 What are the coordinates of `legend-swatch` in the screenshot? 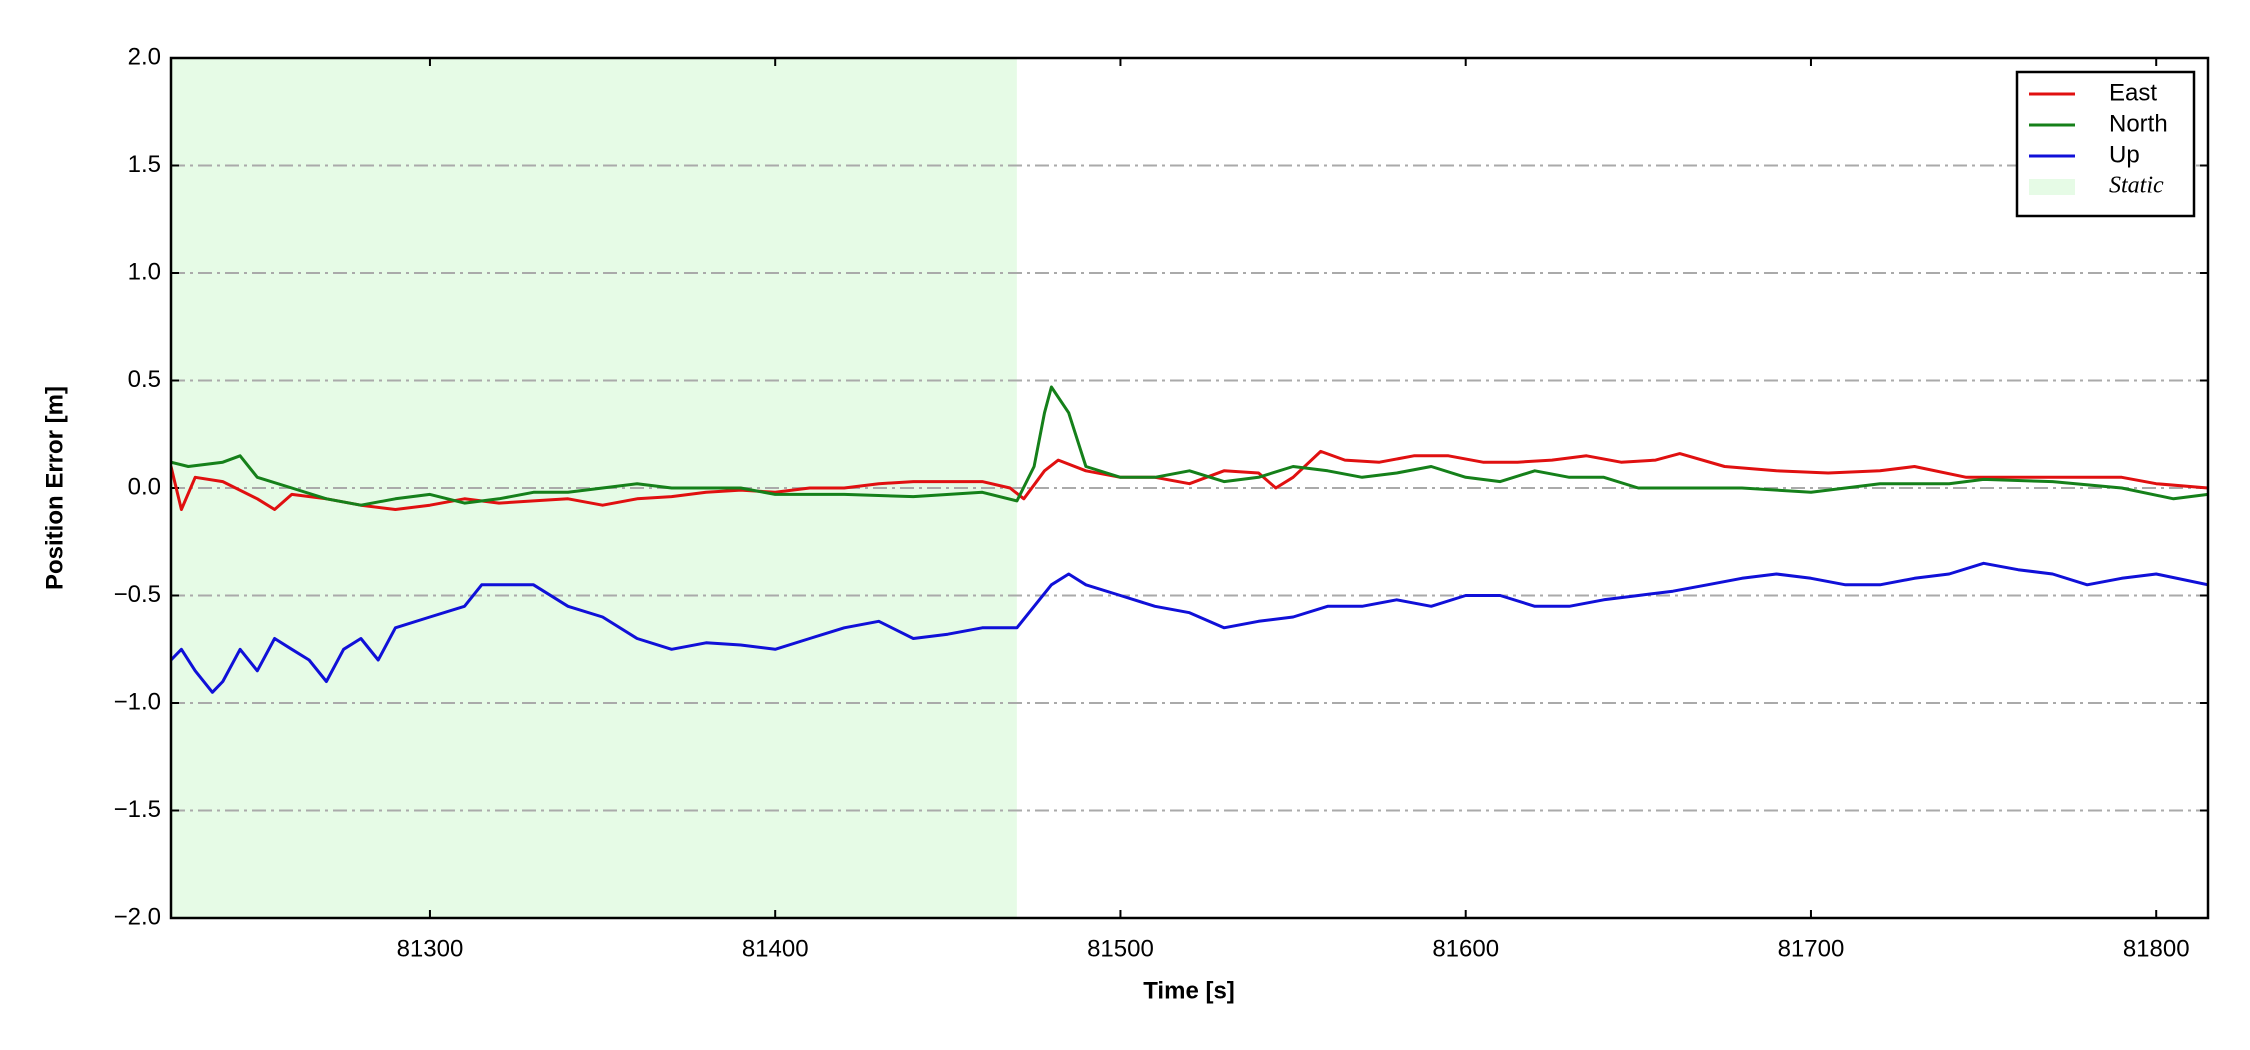 It's located at (2052, 187).